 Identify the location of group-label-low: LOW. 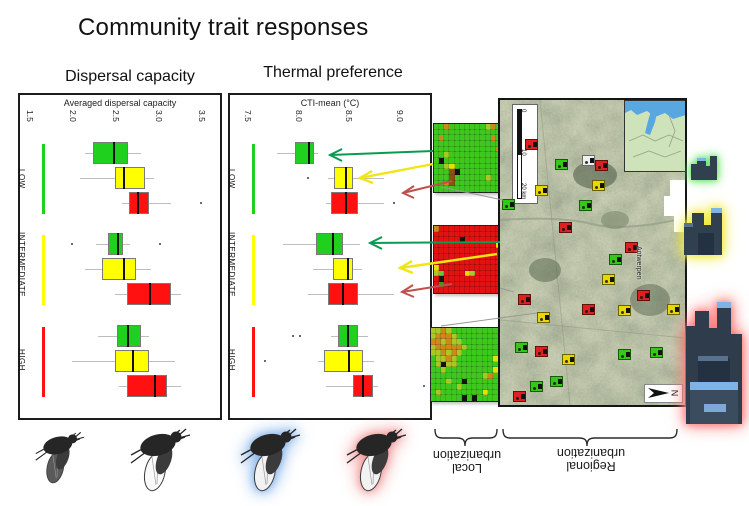
(21, 178).